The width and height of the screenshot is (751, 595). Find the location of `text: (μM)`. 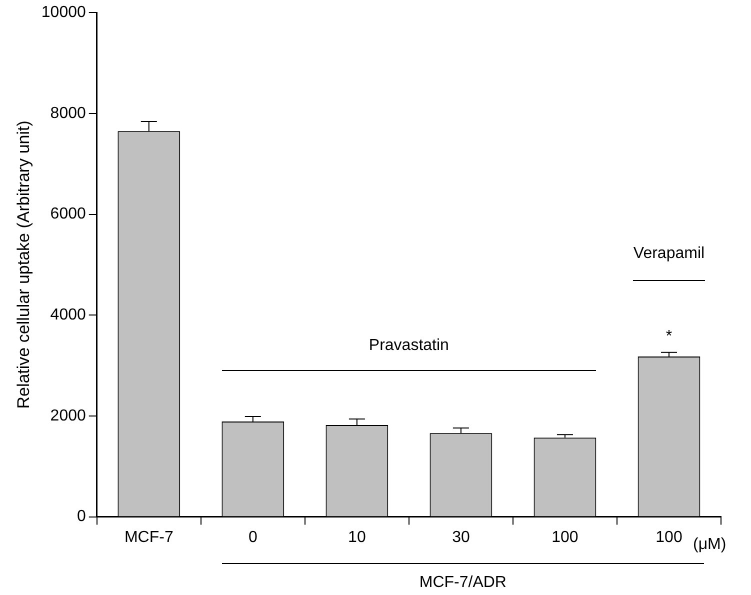

text: (μM) is located at coordinates (709, 545).